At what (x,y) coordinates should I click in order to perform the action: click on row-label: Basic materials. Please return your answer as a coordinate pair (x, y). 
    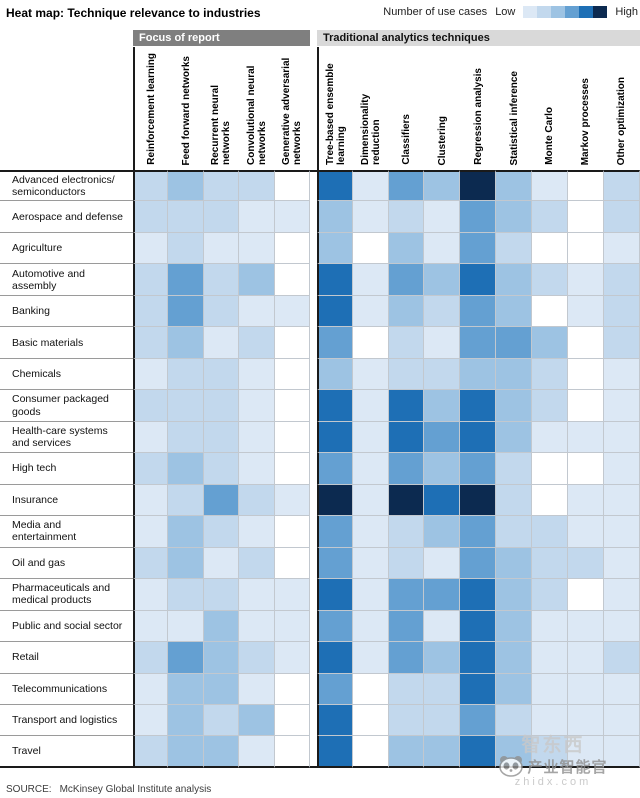
    Looking at the image, I should click on (66, 343).